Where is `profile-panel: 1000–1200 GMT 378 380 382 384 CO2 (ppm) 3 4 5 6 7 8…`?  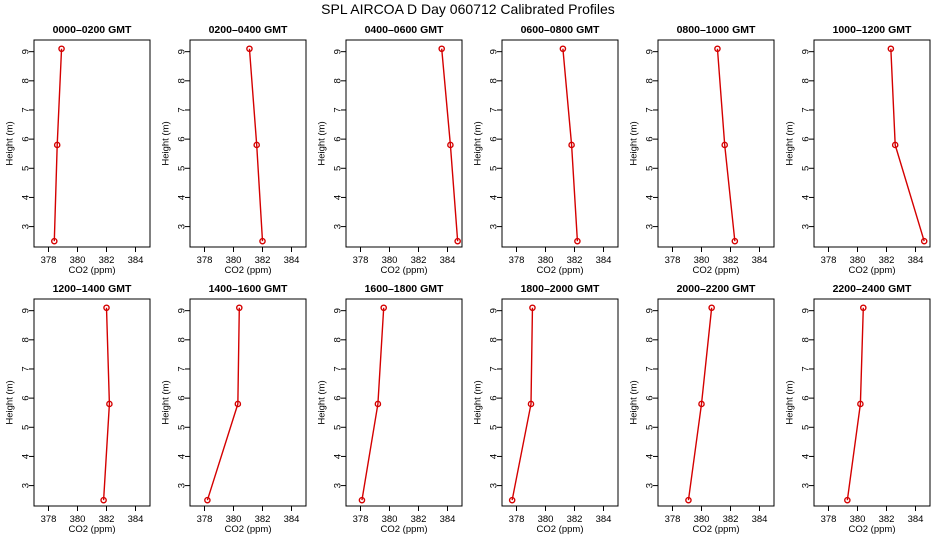 profile-panel: 1000–1200 GMT 378 380 382 384 CO2 (ppm) 3 4 5 6 7 8… is located at coordinates (858, 150).